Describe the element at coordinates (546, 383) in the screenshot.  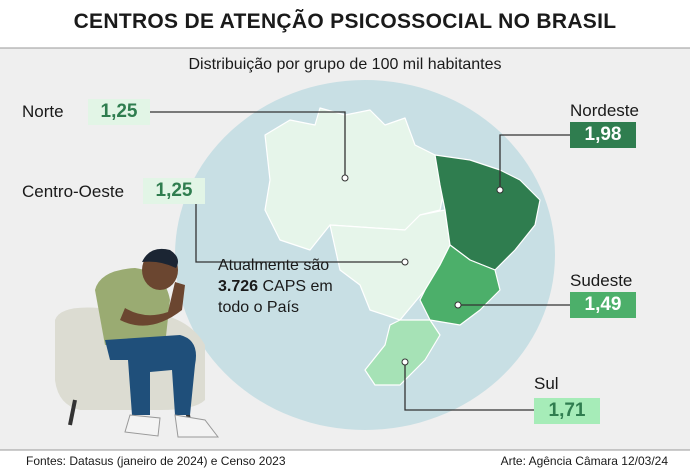
I see `region-name: Sul` at that location.